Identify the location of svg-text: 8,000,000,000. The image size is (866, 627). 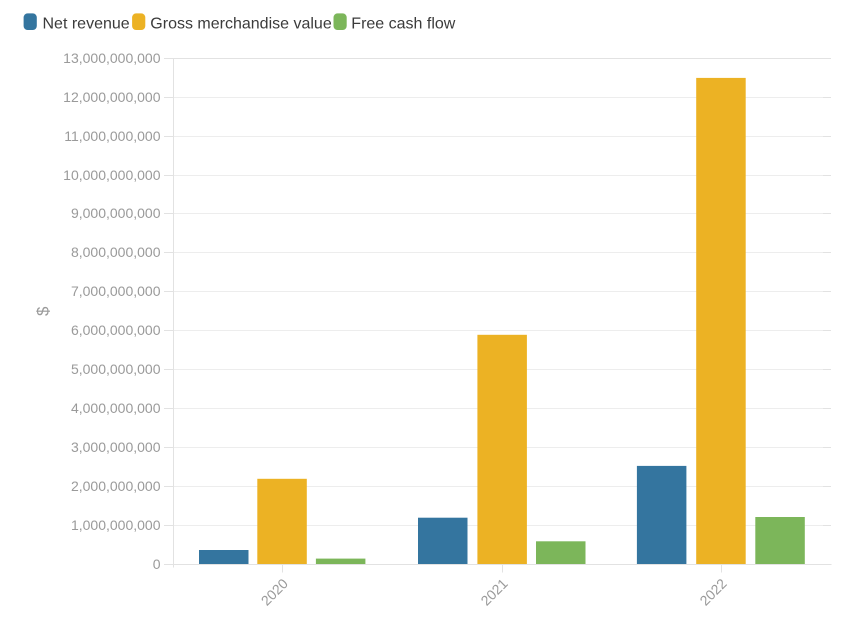
(116, 252).